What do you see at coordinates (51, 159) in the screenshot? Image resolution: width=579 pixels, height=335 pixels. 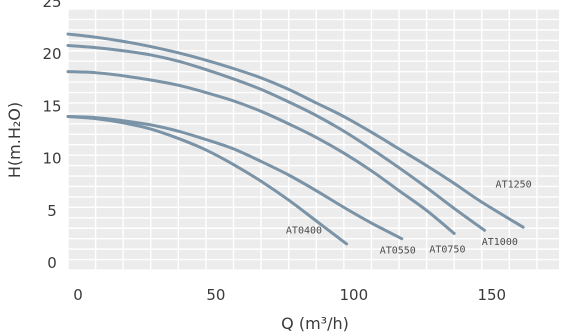 I see `y-tick-label: 10` at bounding box center [51, 159].